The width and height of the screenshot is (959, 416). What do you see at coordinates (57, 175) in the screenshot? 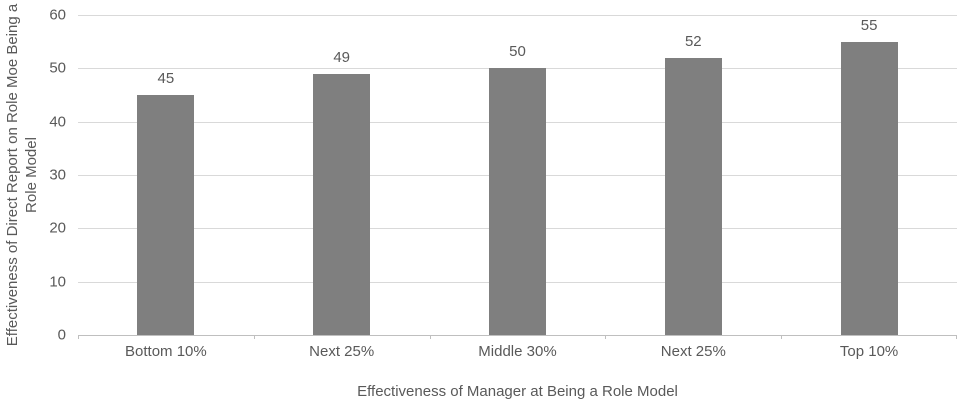
I see `y-tick-label: 30` at bounding box center [57, 175].